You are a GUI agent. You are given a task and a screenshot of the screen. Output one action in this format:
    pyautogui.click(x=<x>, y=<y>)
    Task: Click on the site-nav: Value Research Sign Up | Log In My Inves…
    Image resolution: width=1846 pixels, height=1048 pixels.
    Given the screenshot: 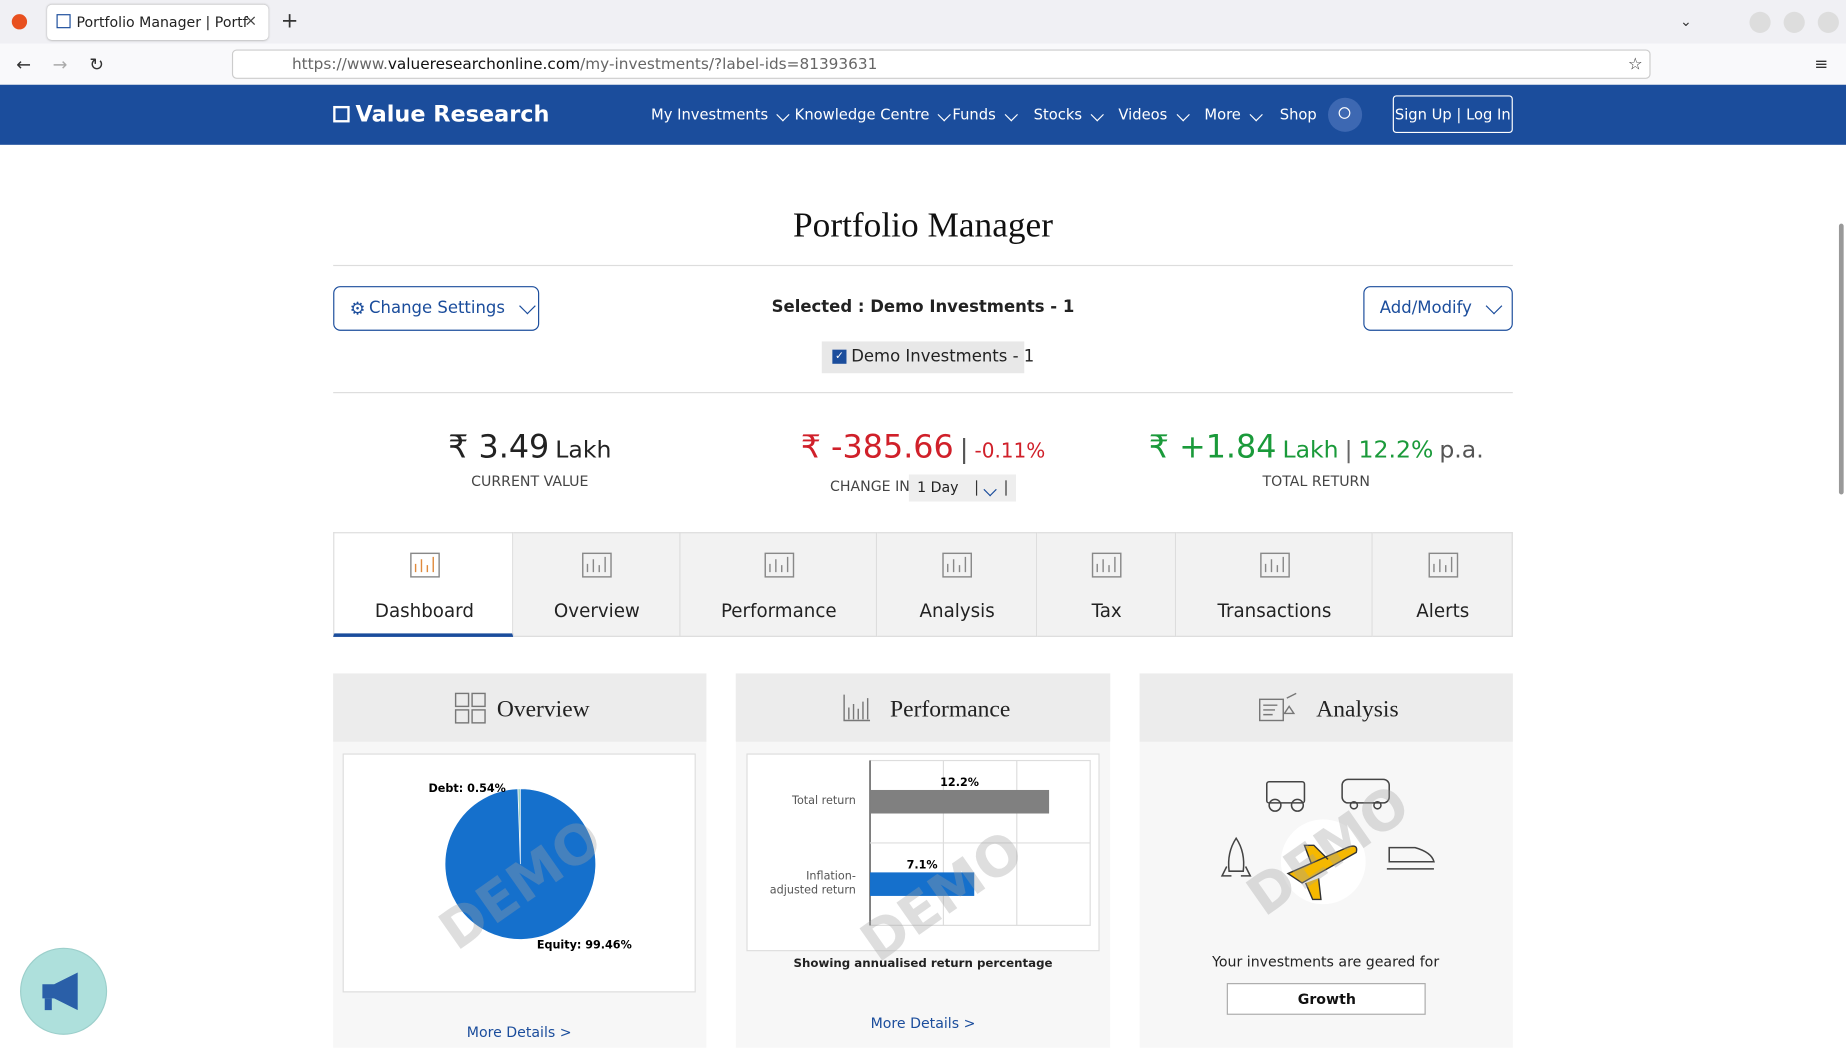 What is the action you would take?
    pyautogui.click(x=923, y=114)
    